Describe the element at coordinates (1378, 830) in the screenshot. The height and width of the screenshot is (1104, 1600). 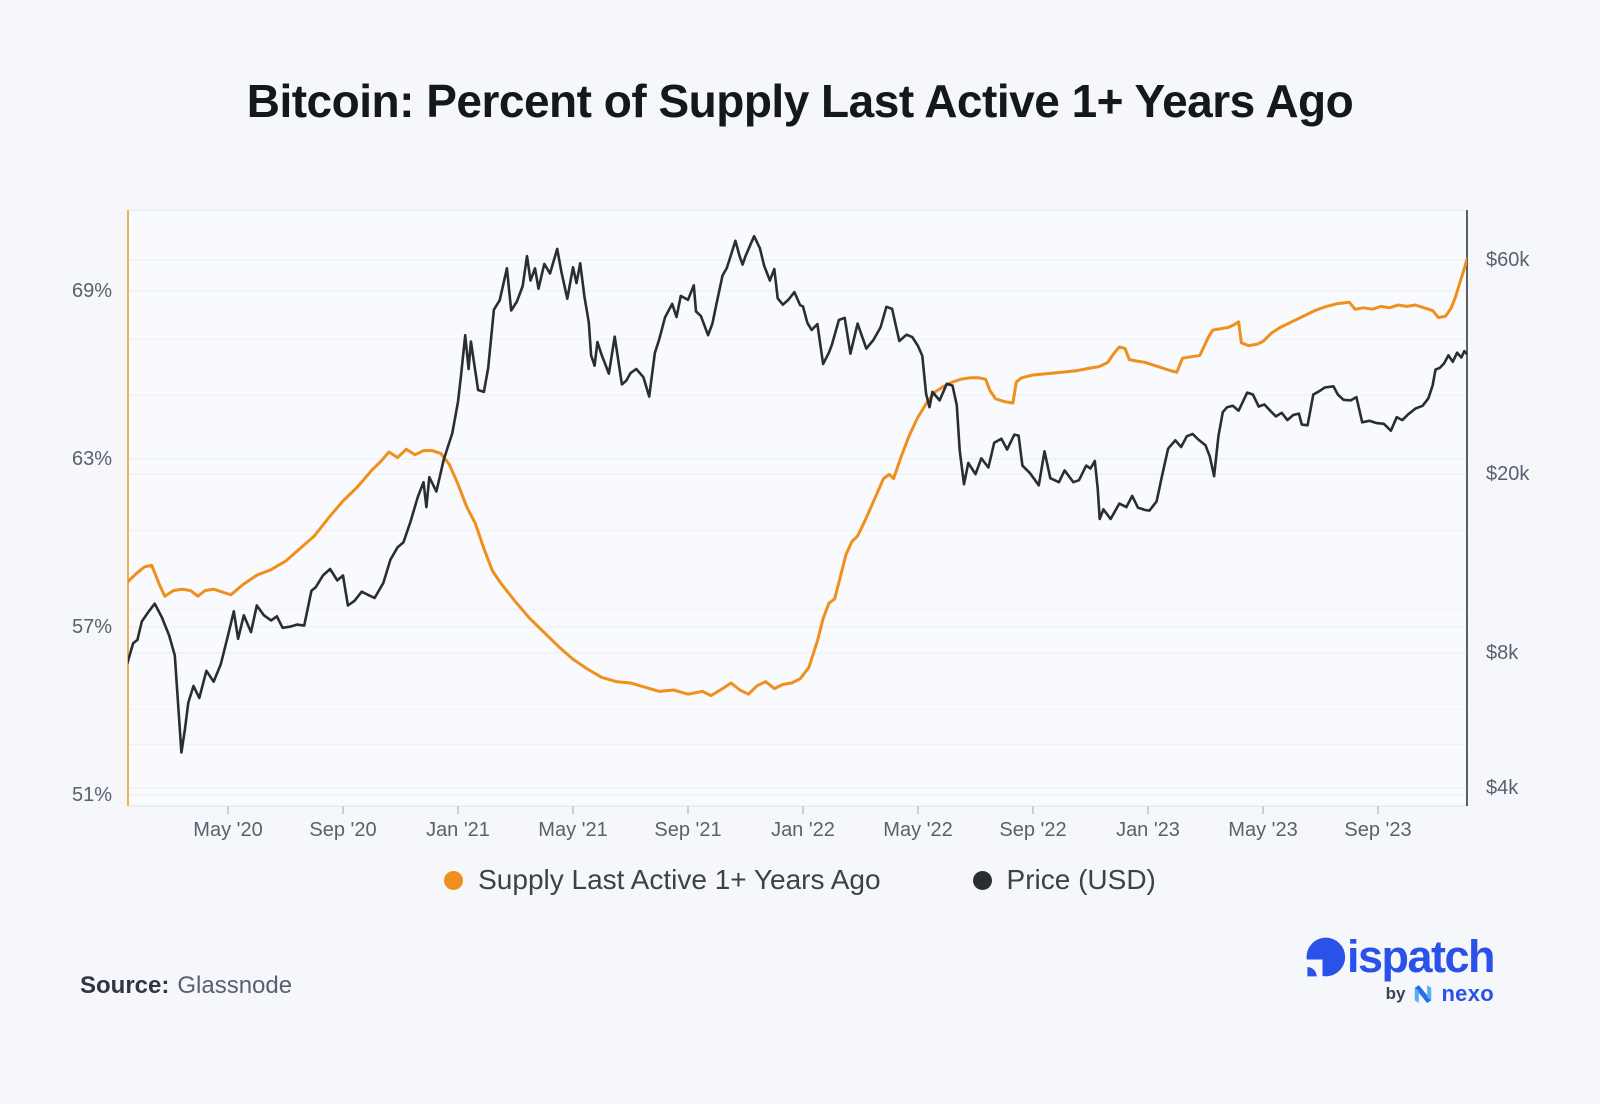
I see `x-tick-label: Sep '23` at that location.